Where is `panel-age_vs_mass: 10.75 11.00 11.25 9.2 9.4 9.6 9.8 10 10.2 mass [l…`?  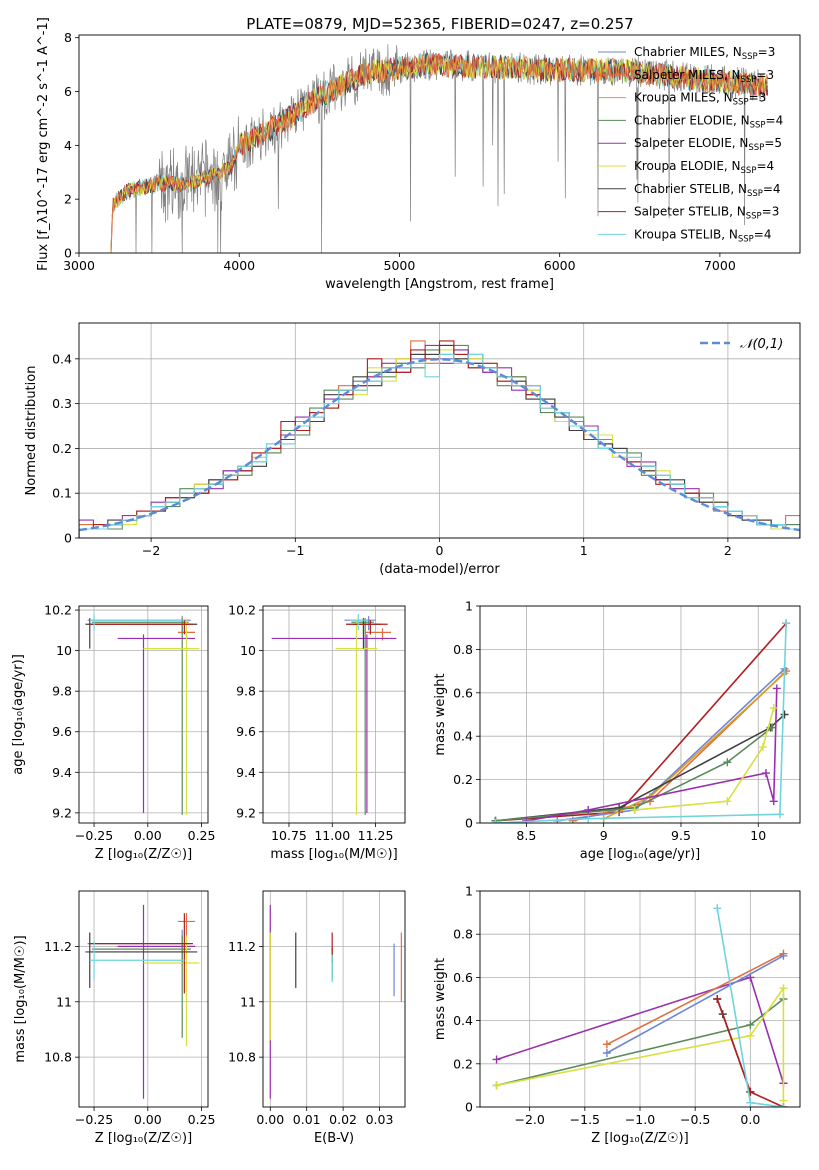 panel-age_vs_mass: 10.75 11.00 11.25 9.2 9.4 9.6 9.8 10 10.2 mass [l… is located at coordinates (317, 732).